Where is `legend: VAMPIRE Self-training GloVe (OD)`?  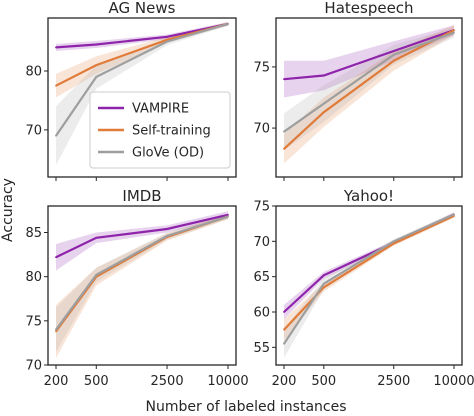 legend: VAMPIRE Self-training GloVe (OD) is located at coordinates (160, 130).